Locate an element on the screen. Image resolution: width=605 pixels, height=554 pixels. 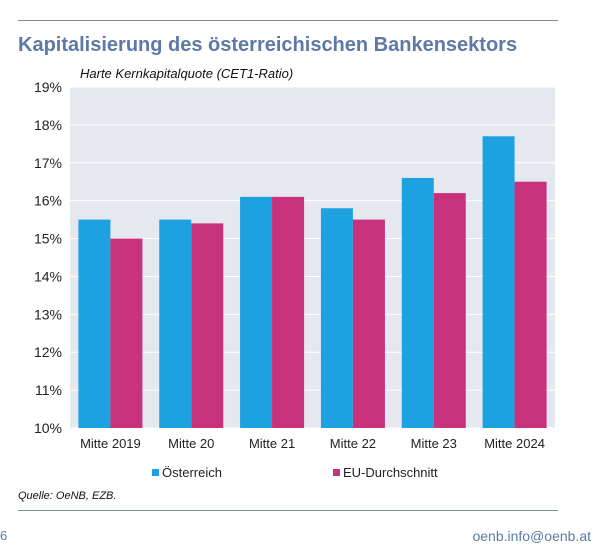
legend-swatch-oesterreich is located at coordinates (155, 472).